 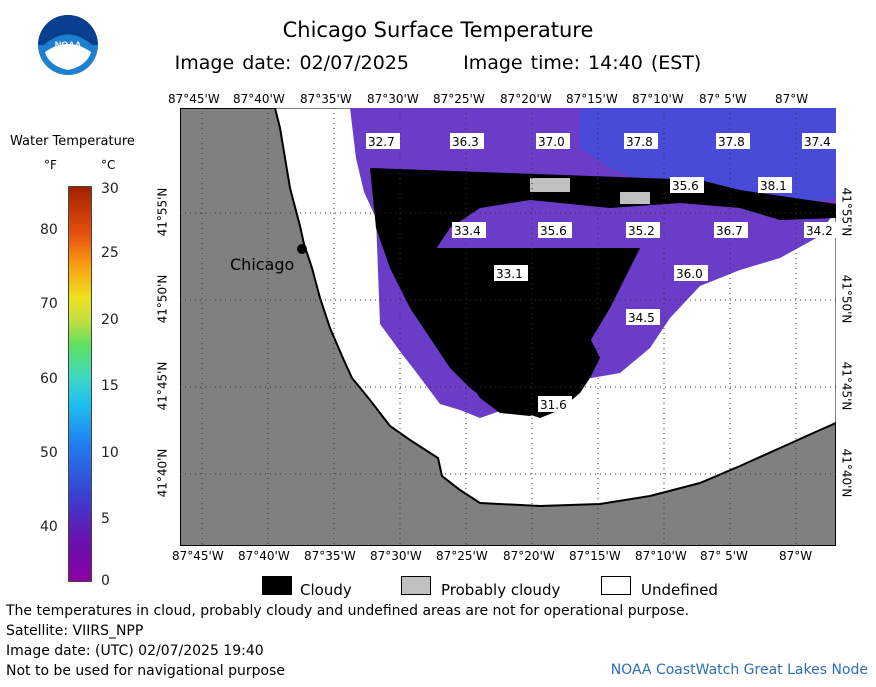 I want to click on temp-label: 36.7, so click(x=731, y=230).